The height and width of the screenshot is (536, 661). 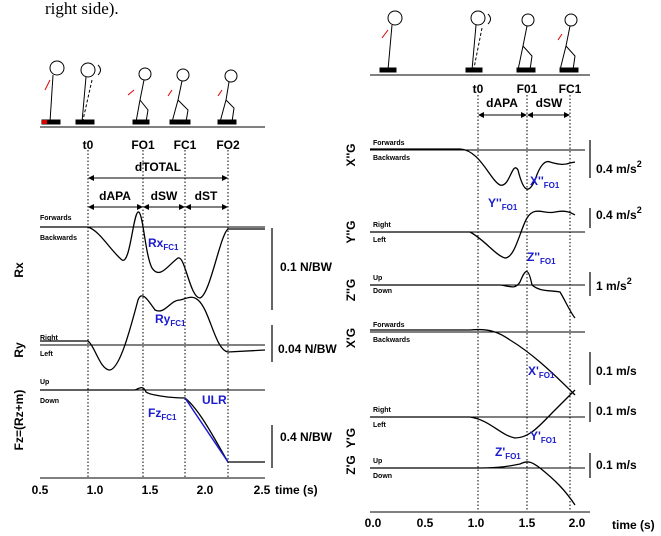 I want to click on annotation: Y''FO1, so click(x=503, y=204).